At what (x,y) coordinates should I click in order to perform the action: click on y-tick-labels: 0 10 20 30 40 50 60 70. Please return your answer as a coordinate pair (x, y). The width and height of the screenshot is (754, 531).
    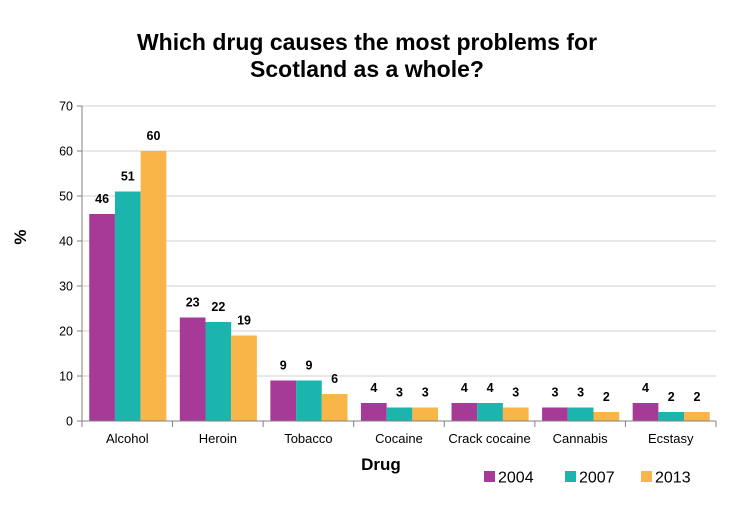
    Looking at the image, I should click on (66, 264).